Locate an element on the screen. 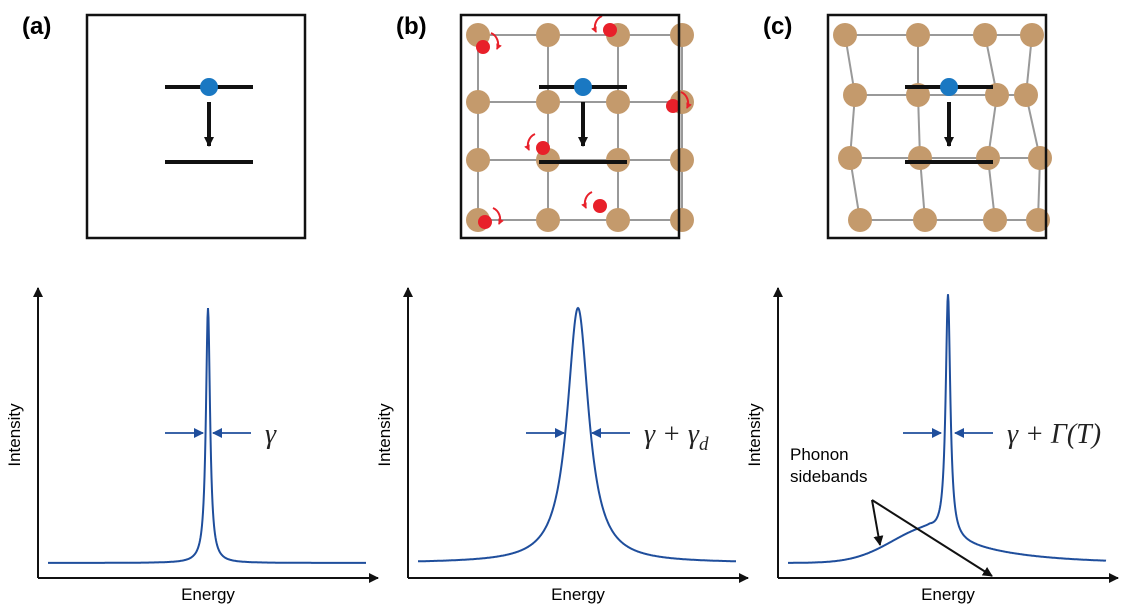 The image size is (1130, 606). panel-label: (a) is located at coordinates (36, 26).